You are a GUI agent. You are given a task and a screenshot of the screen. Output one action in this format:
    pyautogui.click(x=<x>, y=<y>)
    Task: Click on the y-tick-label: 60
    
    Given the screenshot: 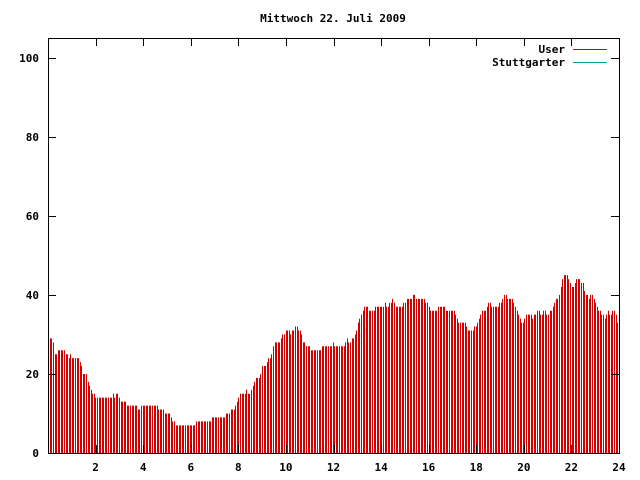 What is the action you would take?
    pyautogui.click(x=32, y=216)
    